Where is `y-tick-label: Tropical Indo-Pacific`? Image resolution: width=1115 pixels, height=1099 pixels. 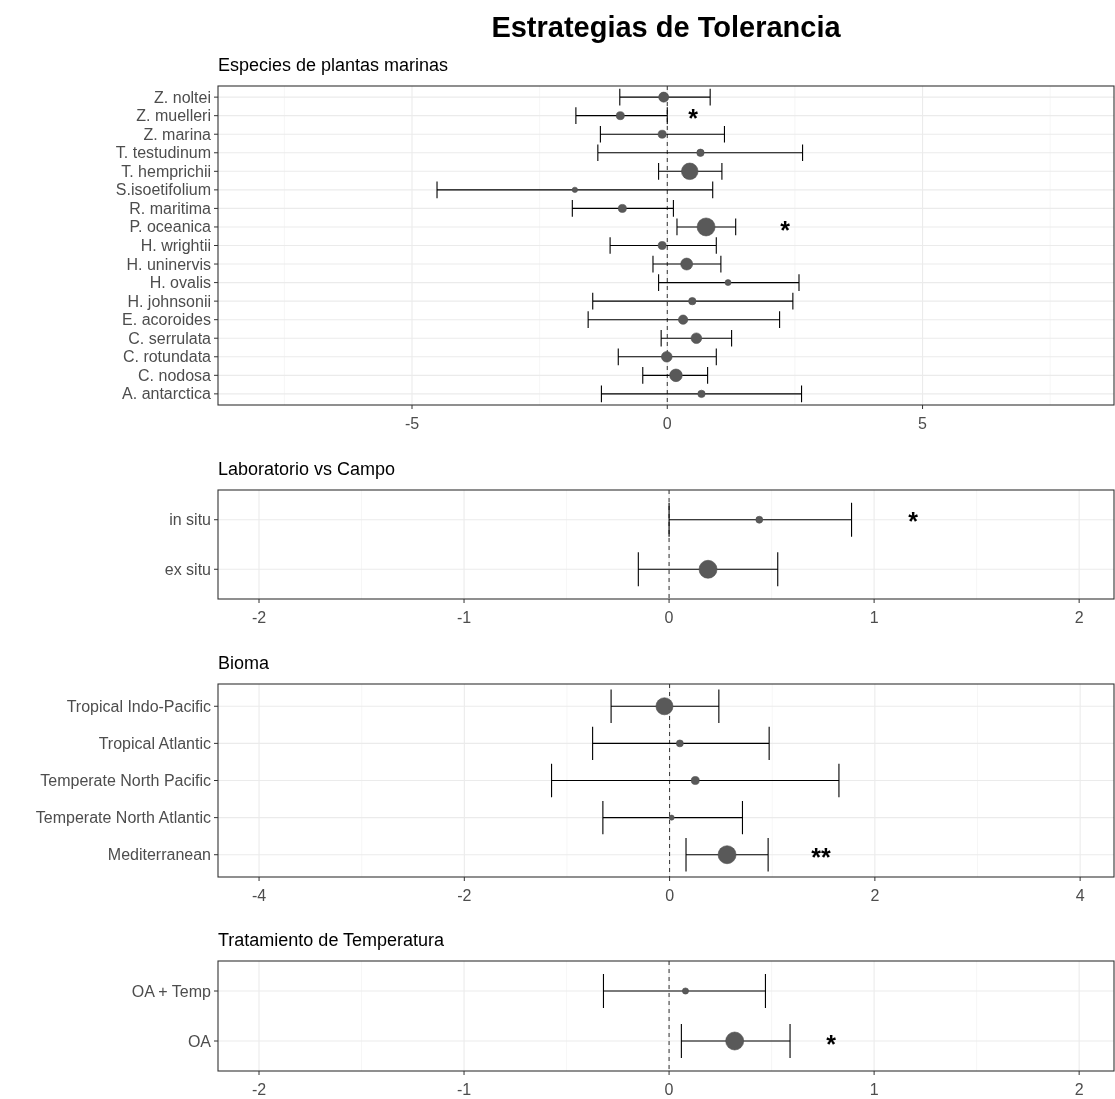
y-tick-label: Tropical Indo-Pacific is located at coordinates (138, 706).